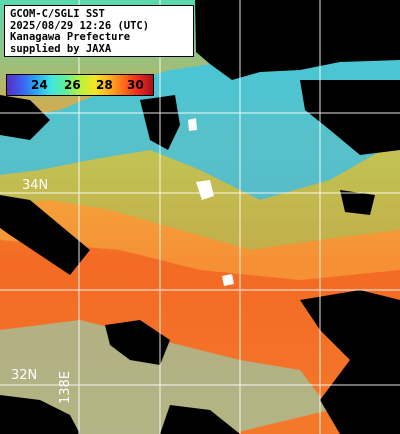  Describe the element at coordinates (61, 48) in the screenshot. I see `supplier-credit: supplied by JAXA` at that location.